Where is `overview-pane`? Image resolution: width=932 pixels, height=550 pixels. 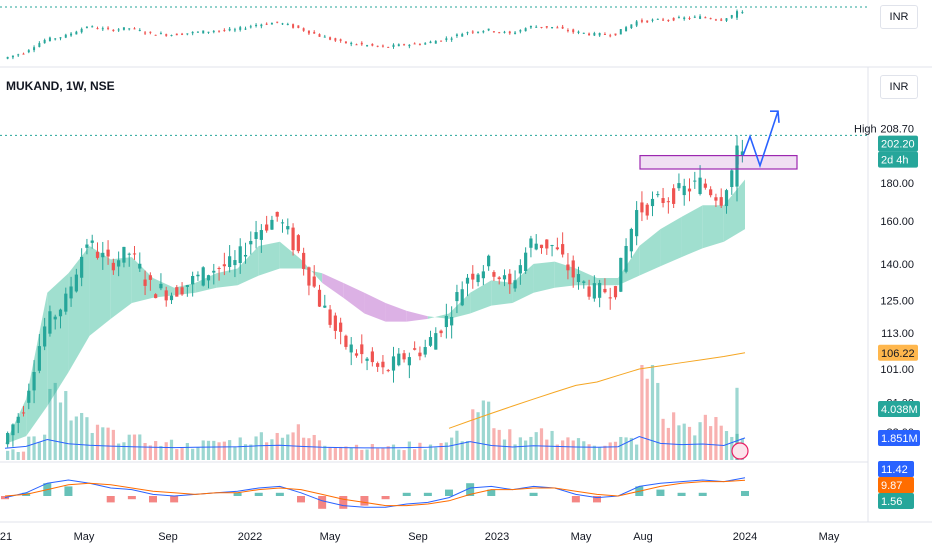 overview-pane is located at coordinates (434, 33).